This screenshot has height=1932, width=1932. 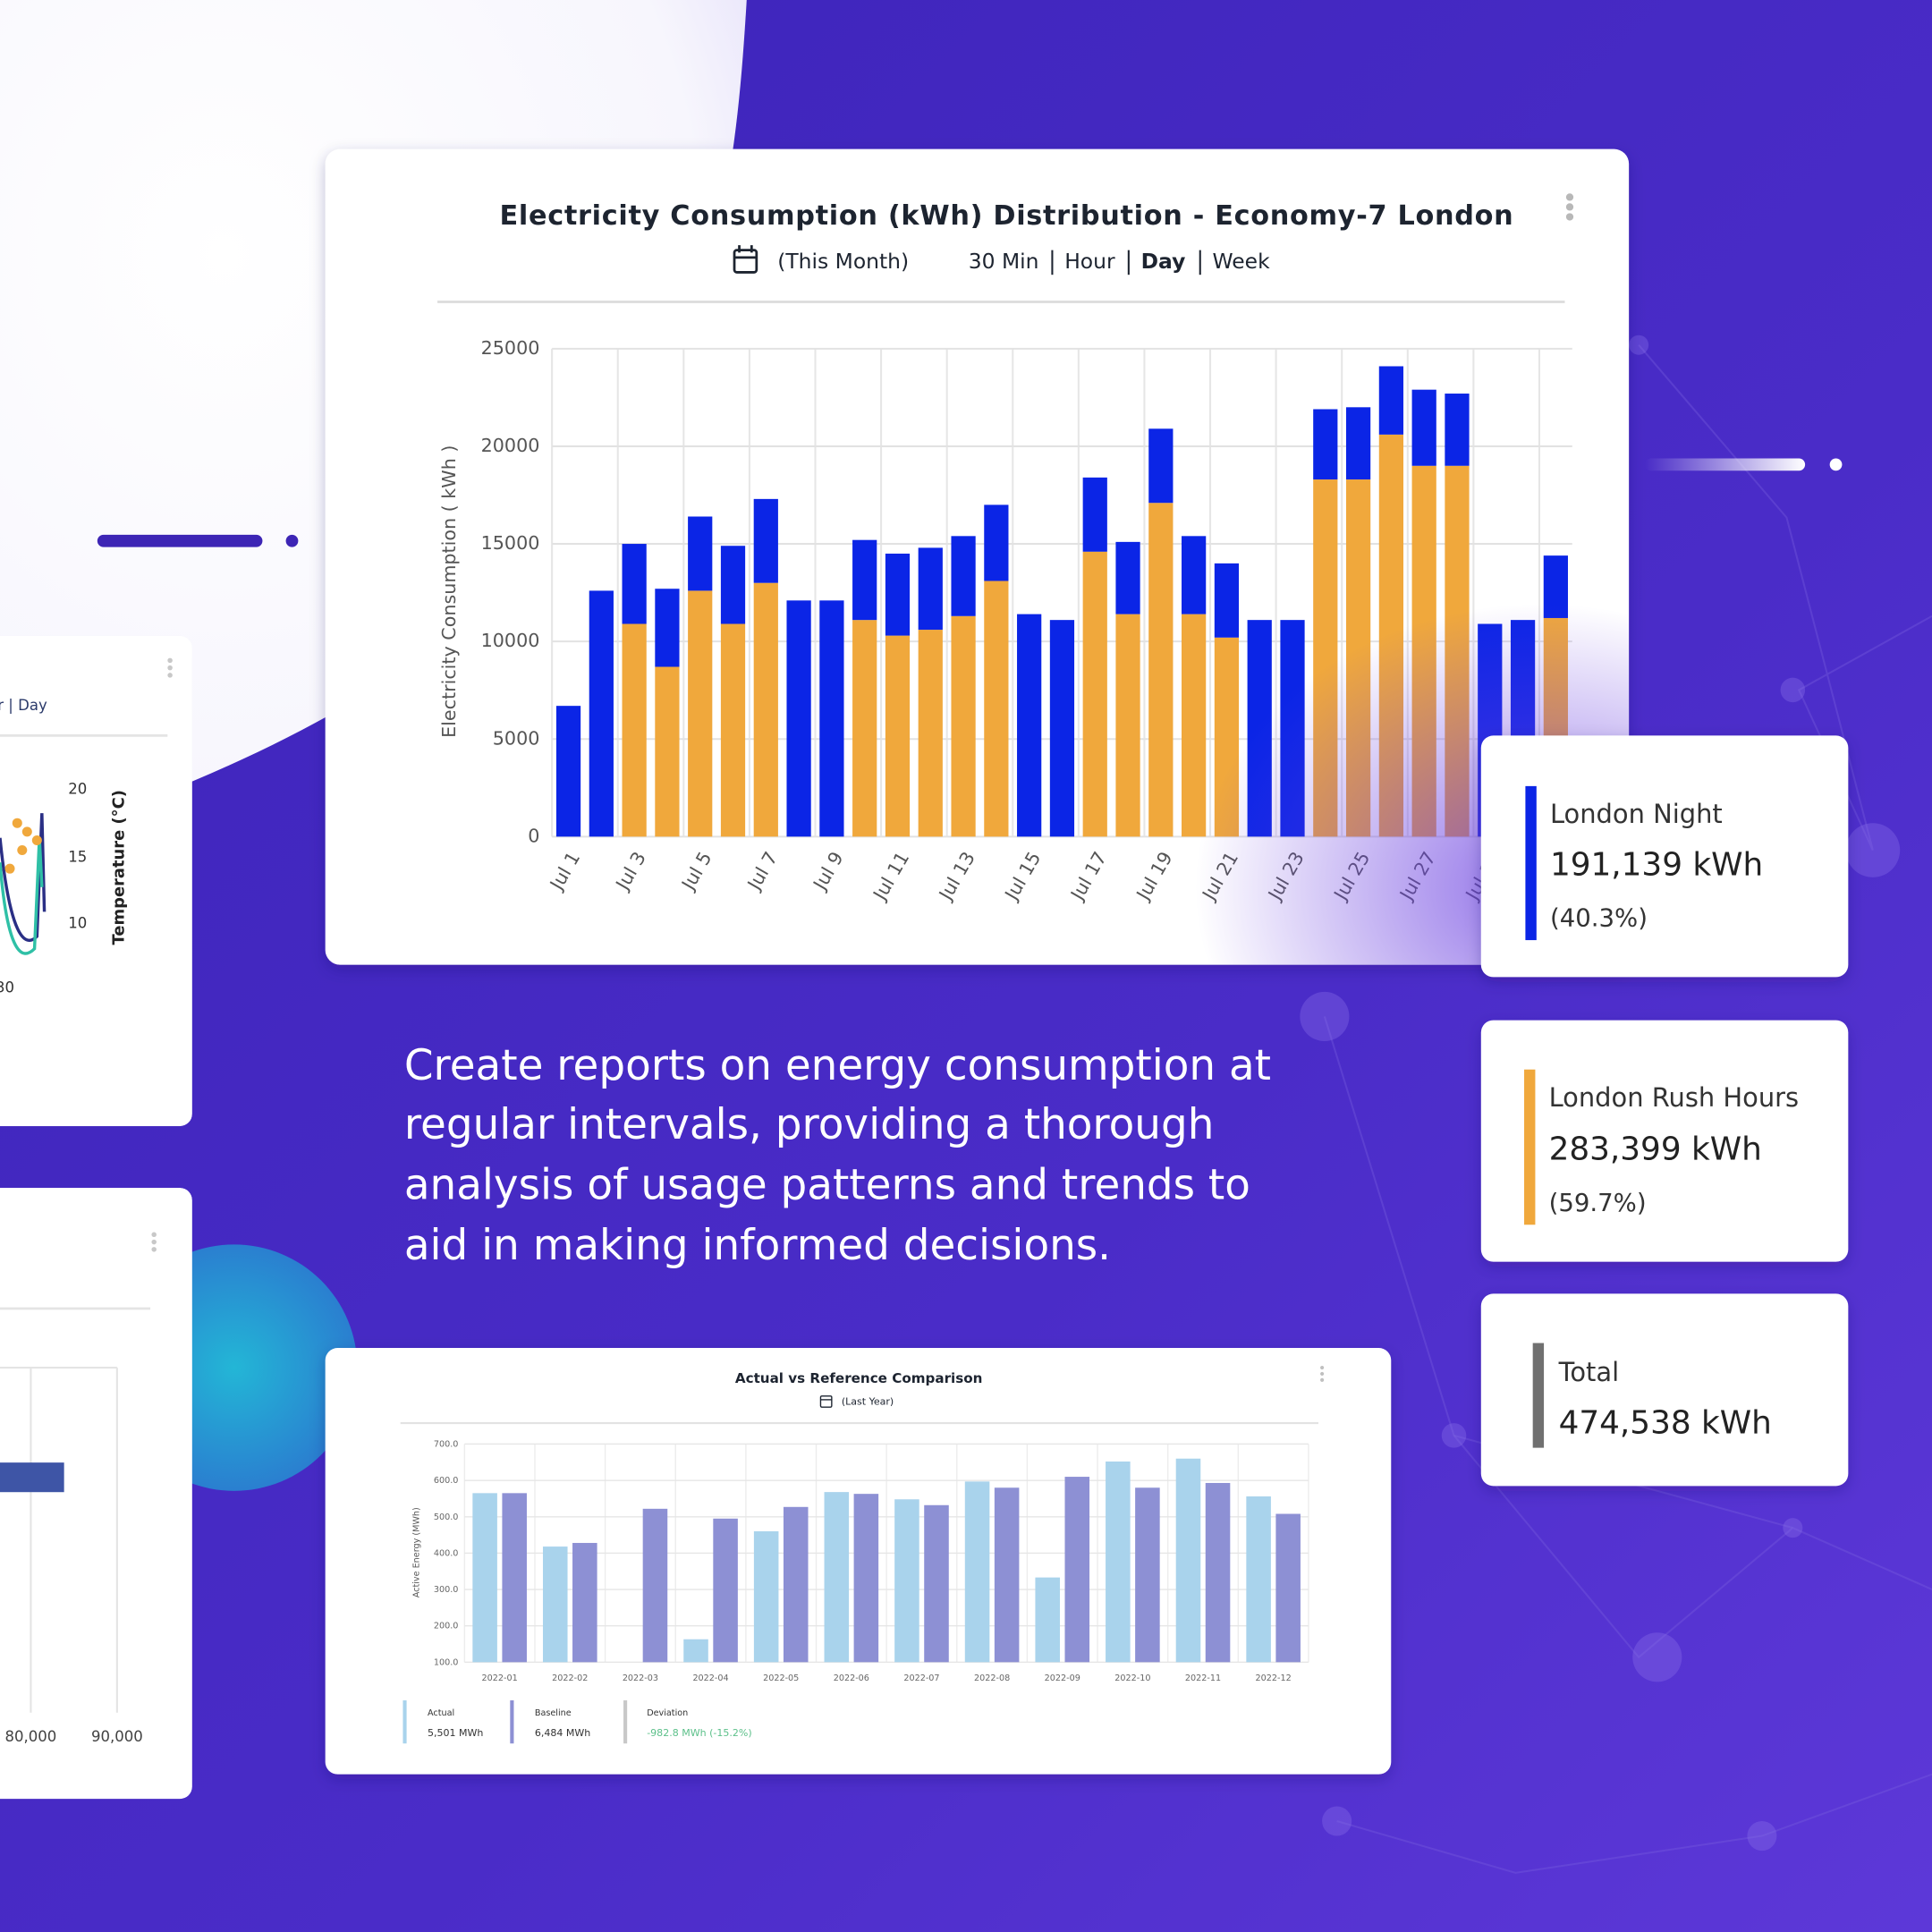 I want to click on legend-total: -982.8 MWh (-15.2%), so click(x=699, y=1733).